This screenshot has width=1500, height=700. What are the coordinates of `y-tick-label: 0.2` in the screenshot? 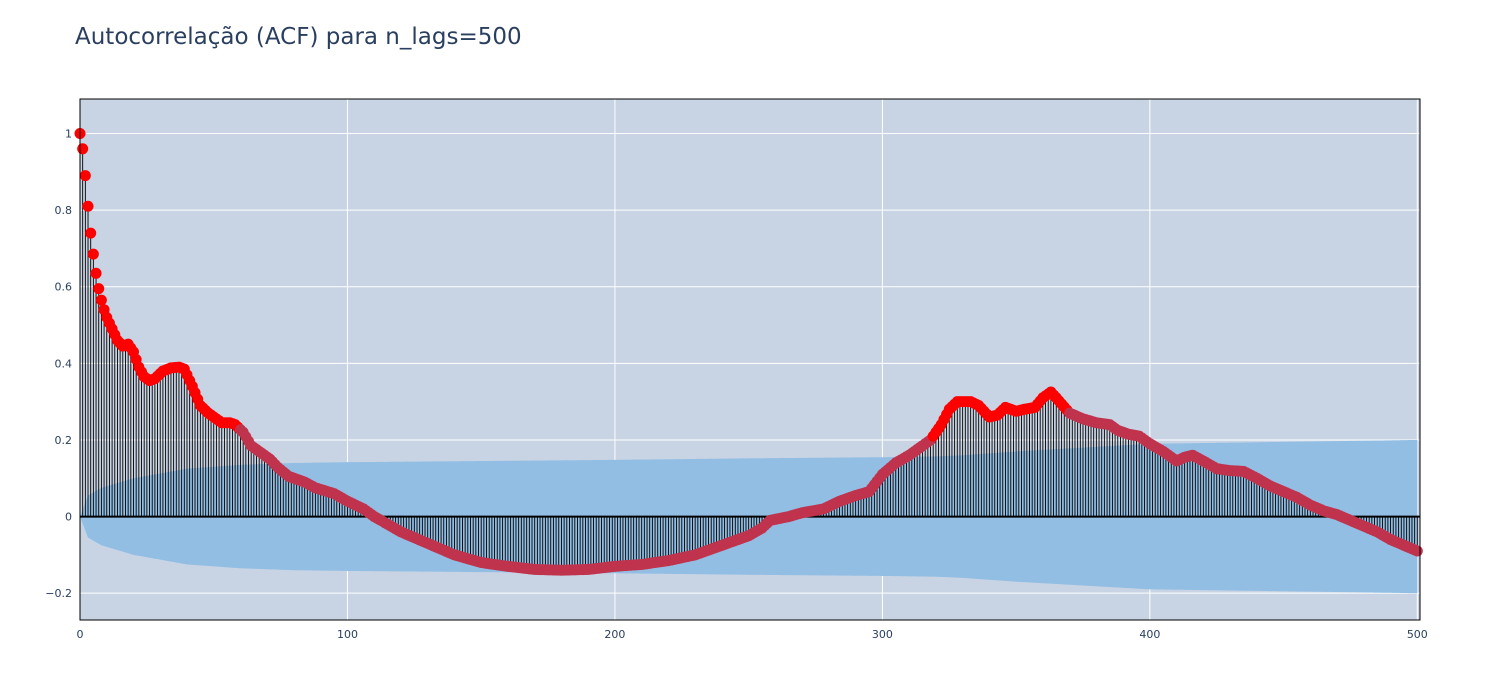 It's located at (64, 440).